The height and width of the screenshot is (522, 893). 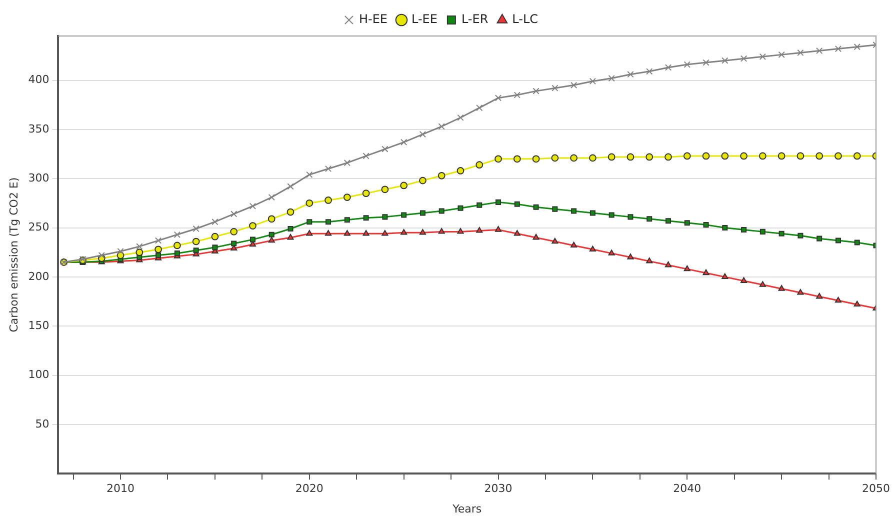 I want to click on legend-label: L-ER, so click(x=474, y=19).